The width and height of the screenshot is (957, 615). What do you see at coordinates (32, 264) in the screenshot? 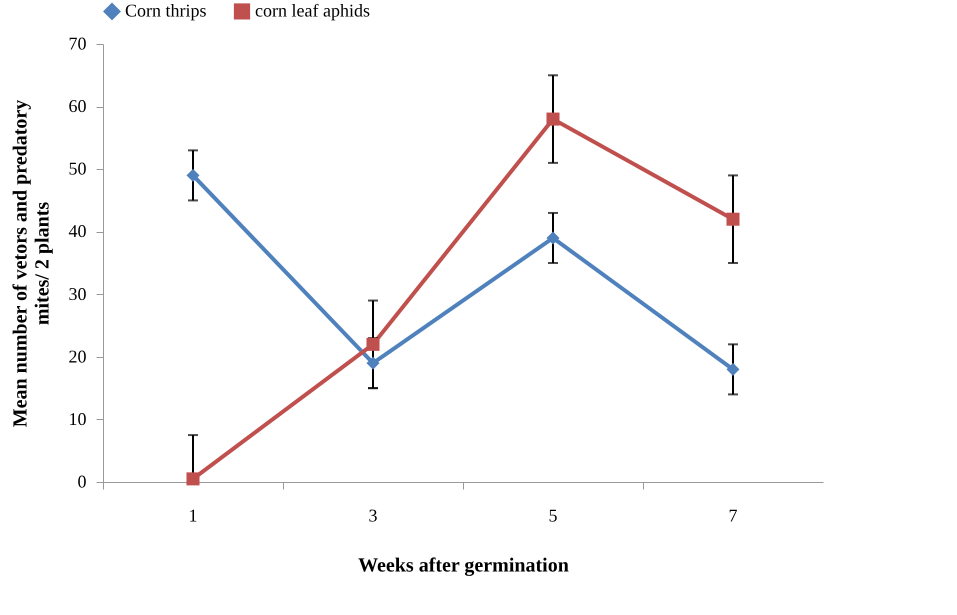
I see `y-axis-title: Mean number of vetors and predatory mites/ 2 plants` at bounding box center [32, 264].